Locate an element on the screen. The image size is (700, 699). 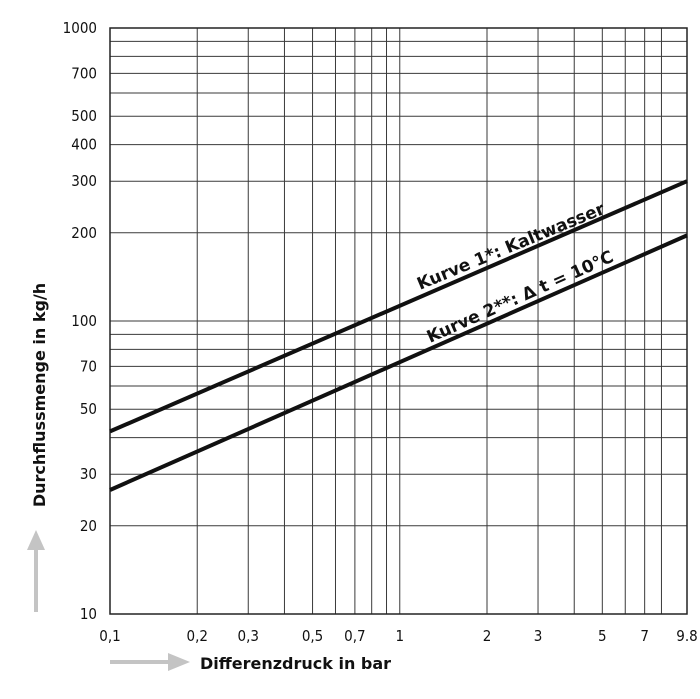
x-tick-label: 3 is located at coordinates (538, 636).